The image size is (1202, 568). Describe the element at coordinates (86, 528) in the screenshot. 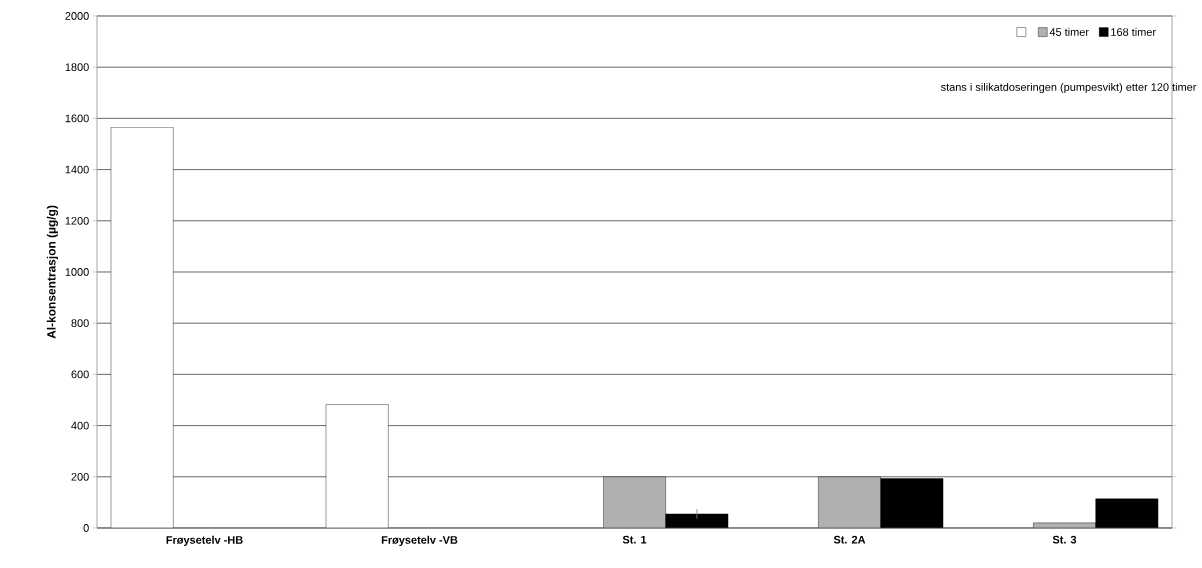

I see `y-tick-label: 0` at that location.